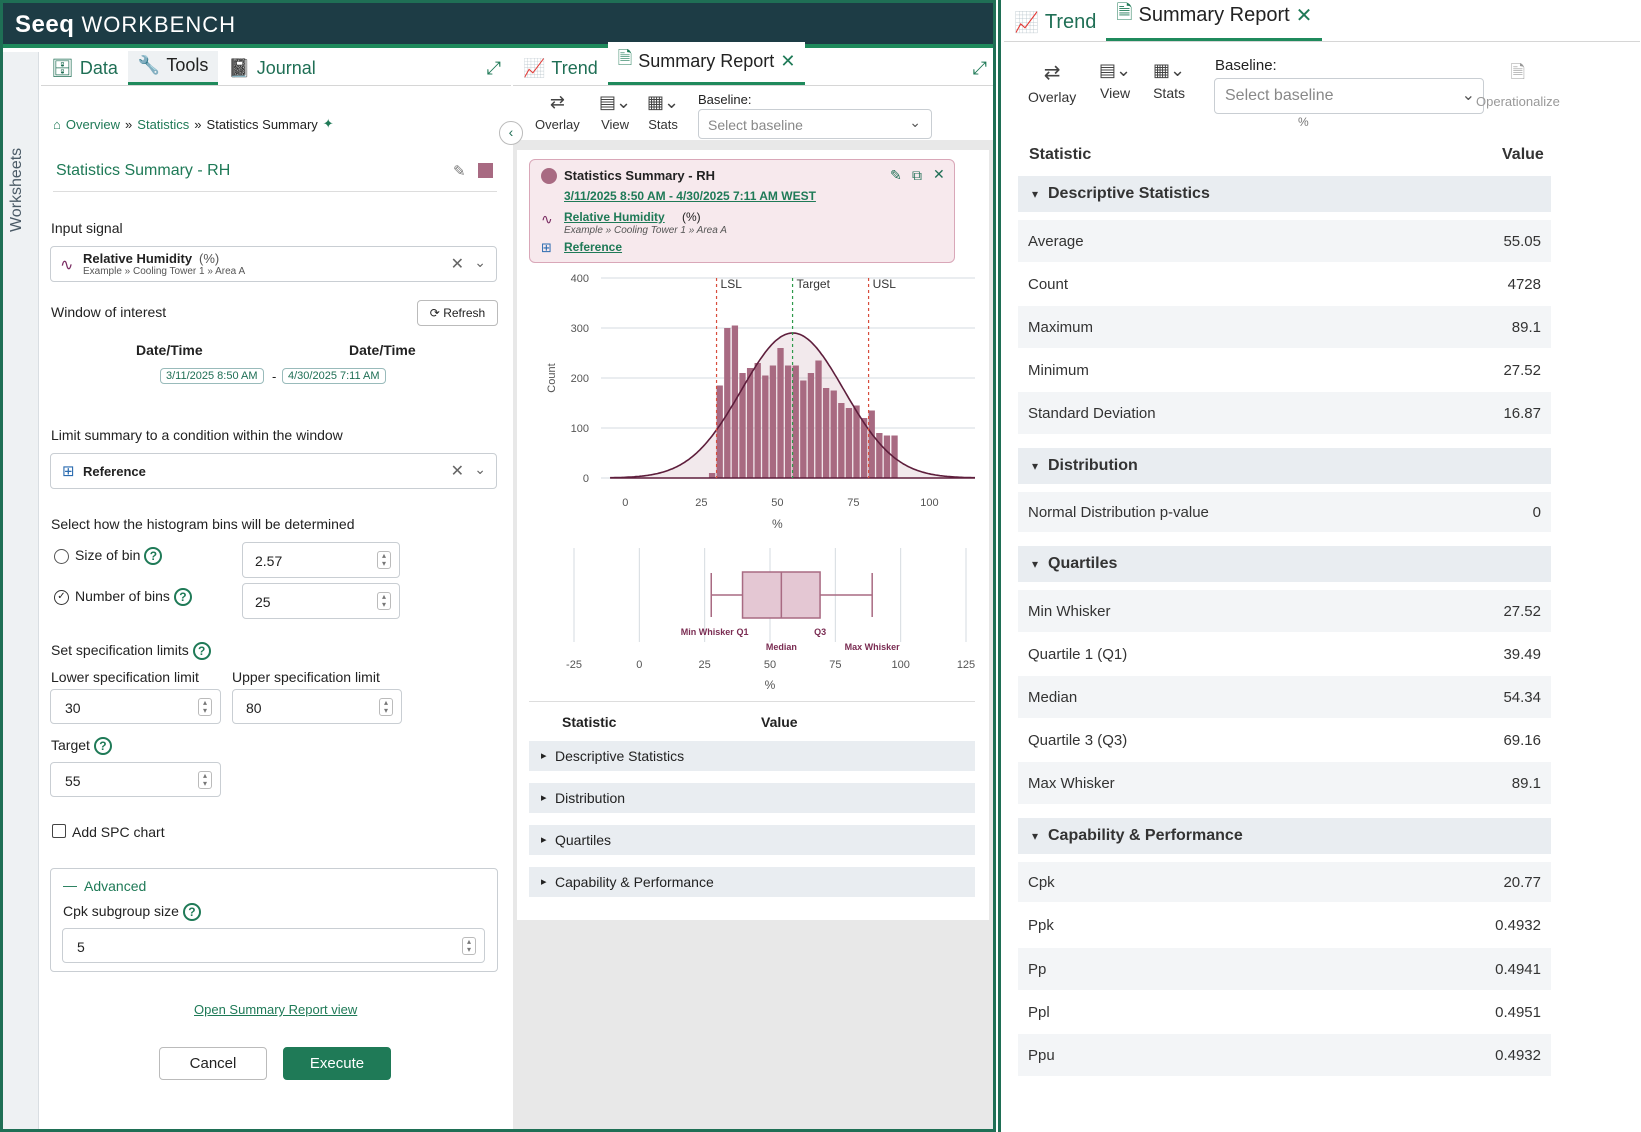 This screenshot has height=1132, width=1641. Describe the element at coordinates (334, 376) in the screenshot. I see `end-date-input: 4/30/2025 7:11 AM` at that location.